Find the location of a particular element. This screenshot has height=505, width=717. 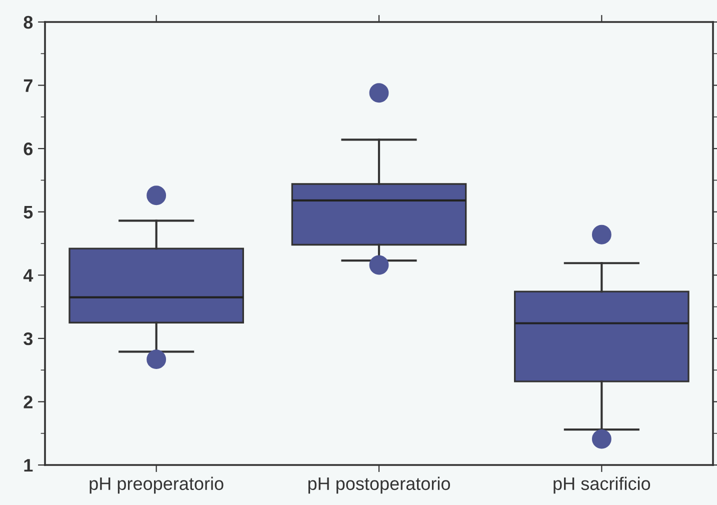

y-tick-label: 5 is located at coordinates (28, 212).